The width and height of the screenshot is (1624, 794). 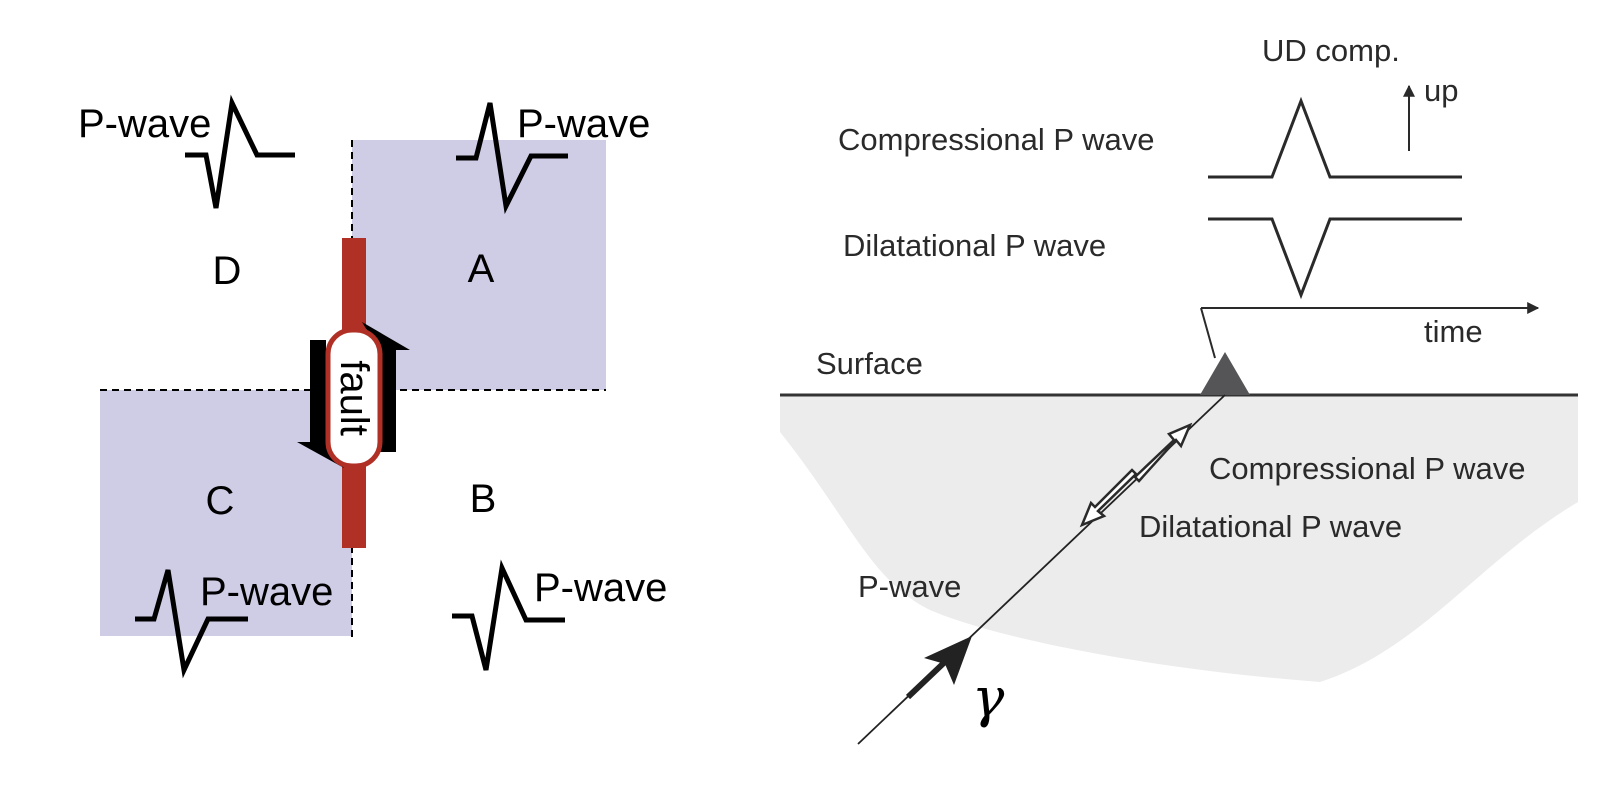 What do you see at coordinates (996, 139) in the screenshot?
I see `compressional-trace-label: Compressional P wave` at bounding box center [996, 139].